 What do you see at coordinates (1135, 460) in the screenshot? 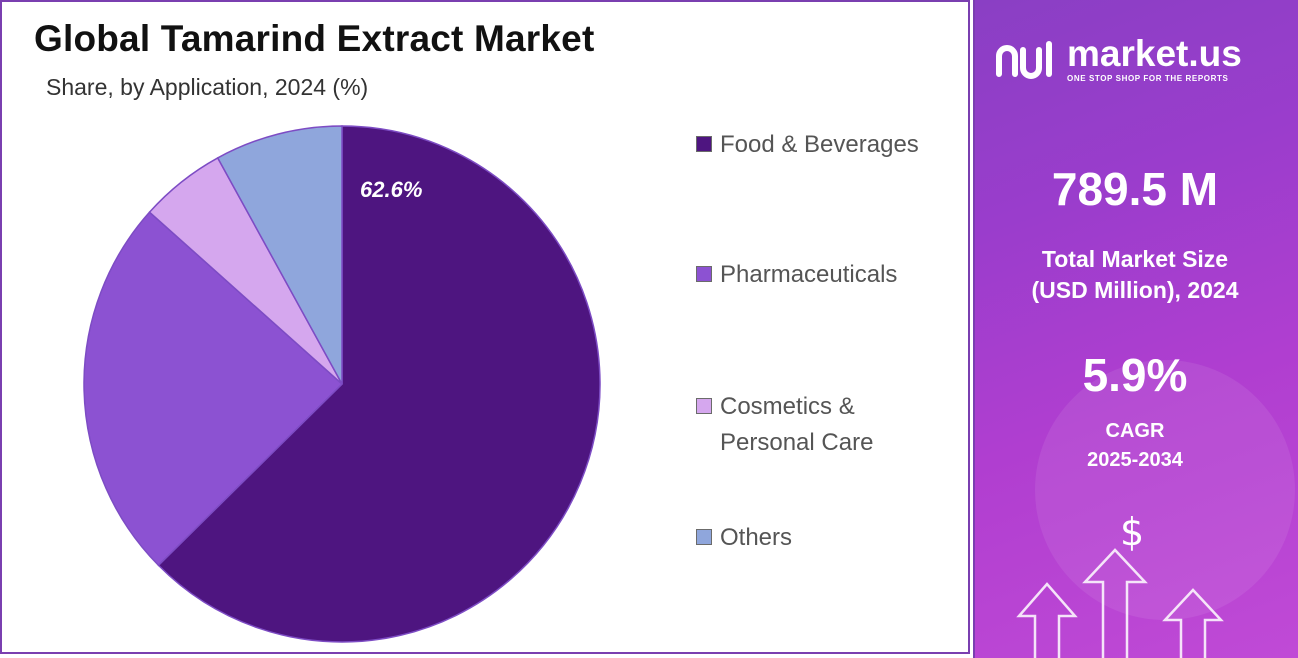
I see `cagr-period: 2025-2034` at bounding box center [1135, 460].